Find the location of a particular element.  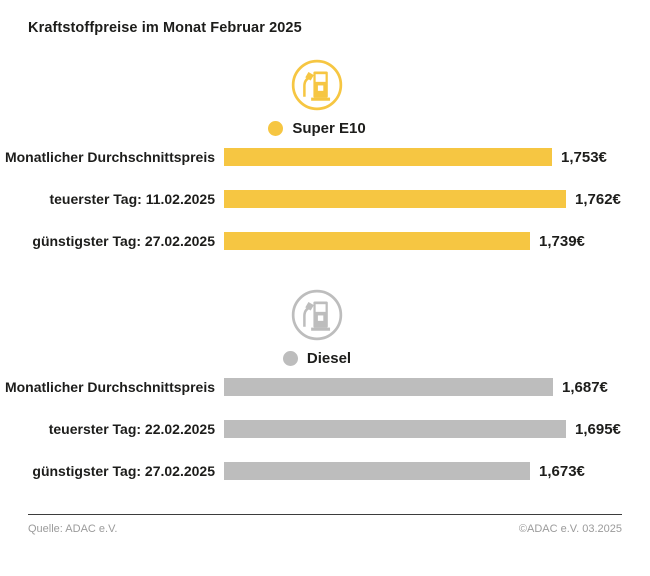

legend: Super E10 is located at coordinates (321, 128).